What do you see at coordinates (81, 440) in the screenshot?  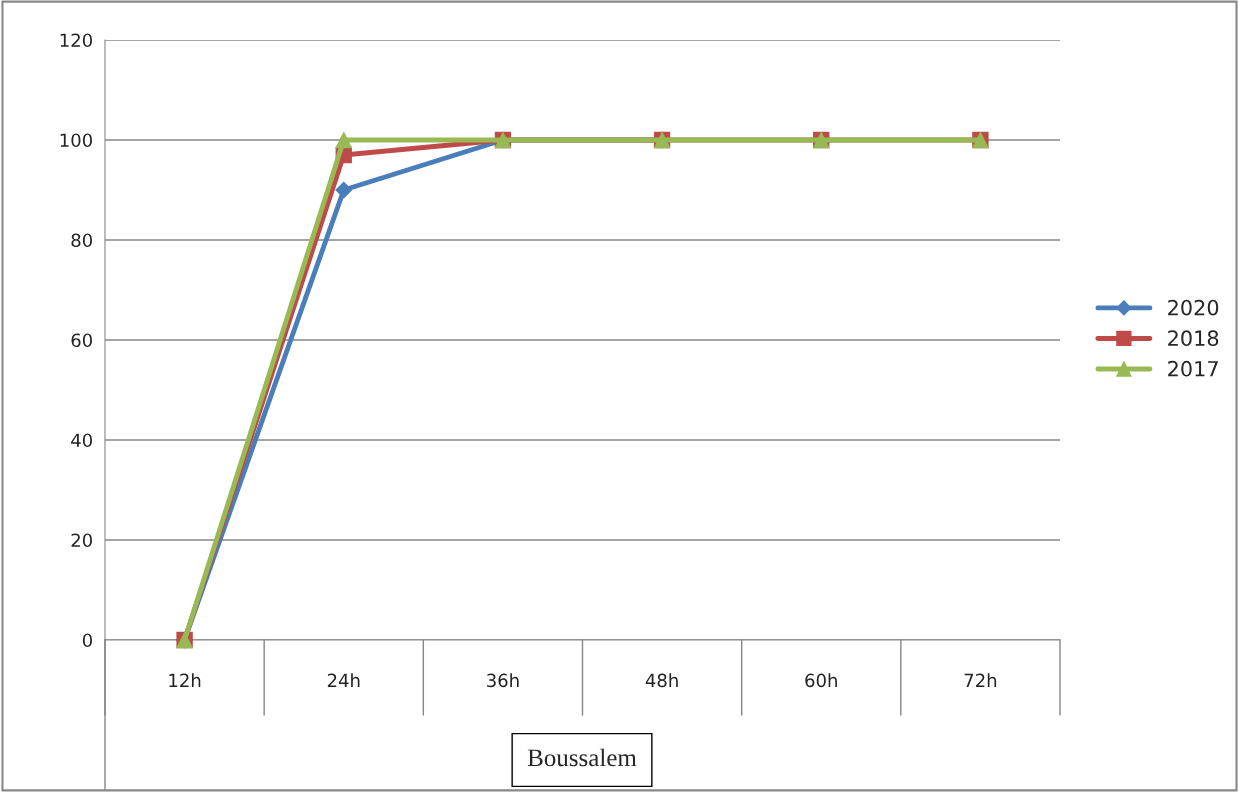 I see `y-tick-label: 40` at bounding box center [81, 440].